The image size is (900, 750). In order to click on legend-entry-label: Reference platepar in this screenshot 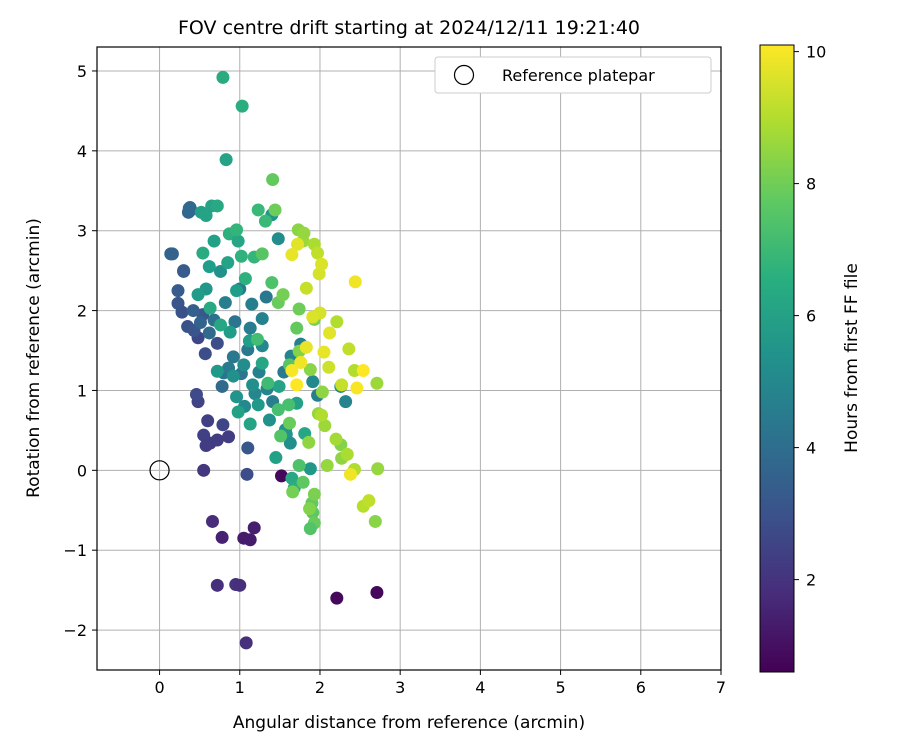, I will do `click(578, 75)`.